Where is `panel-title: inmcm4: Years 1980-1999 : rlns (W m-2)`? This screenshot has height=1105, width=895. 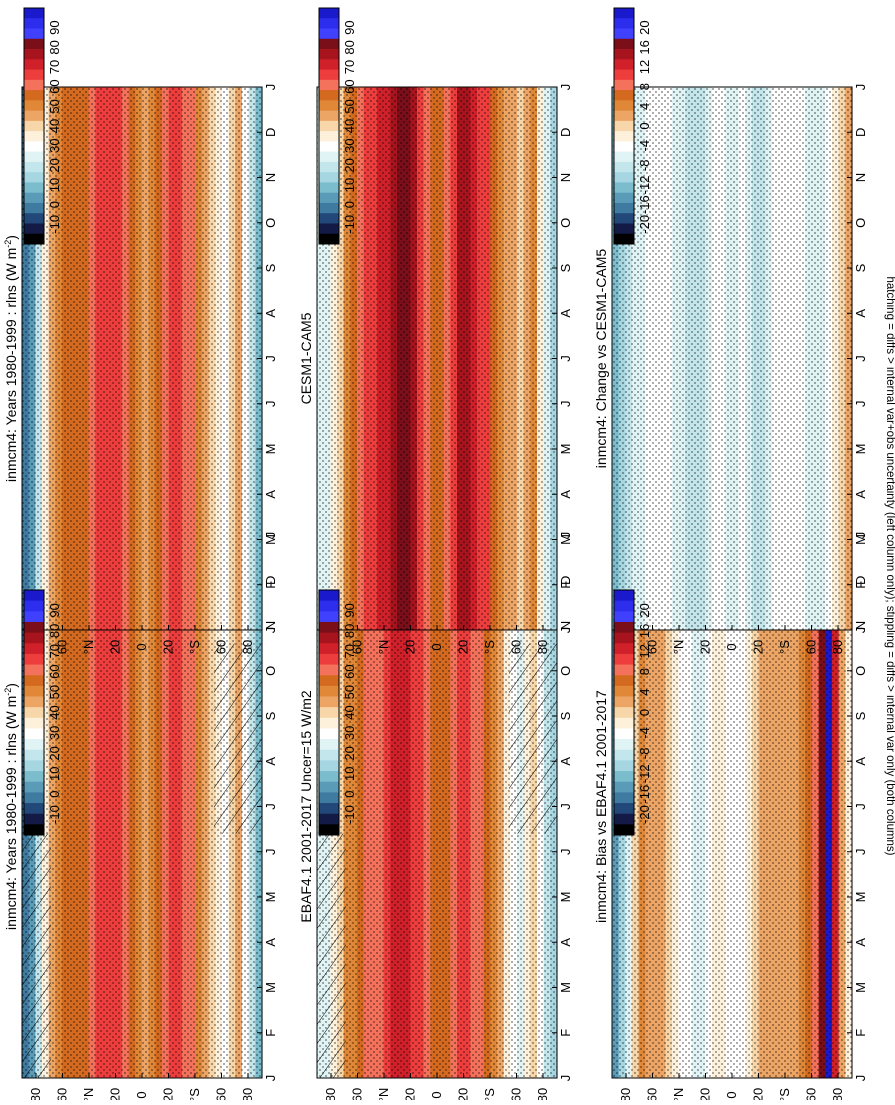 panel-title: inmcm4: Years 1980-1999 : rlns (W m-2) is located at coordinates (11, 806).